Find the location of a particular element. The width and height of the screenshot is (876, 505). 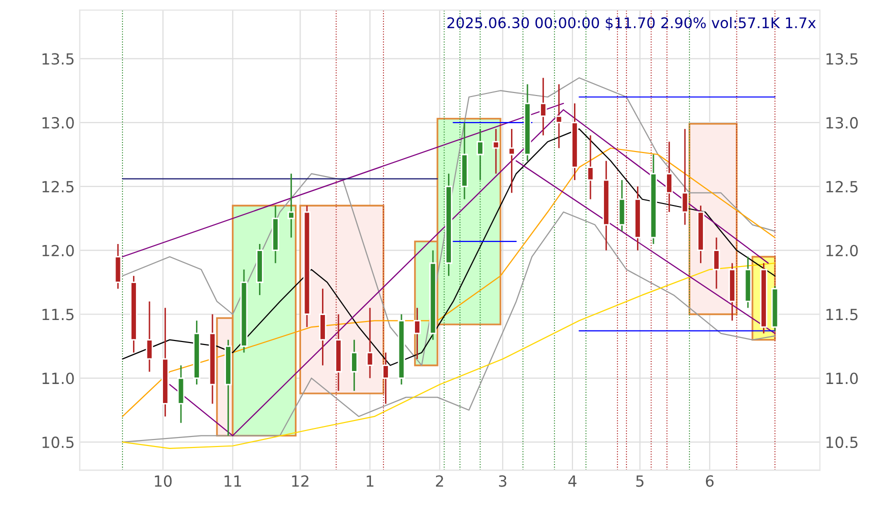

x-tick-label: 1 is located at coordinates (370, 481).